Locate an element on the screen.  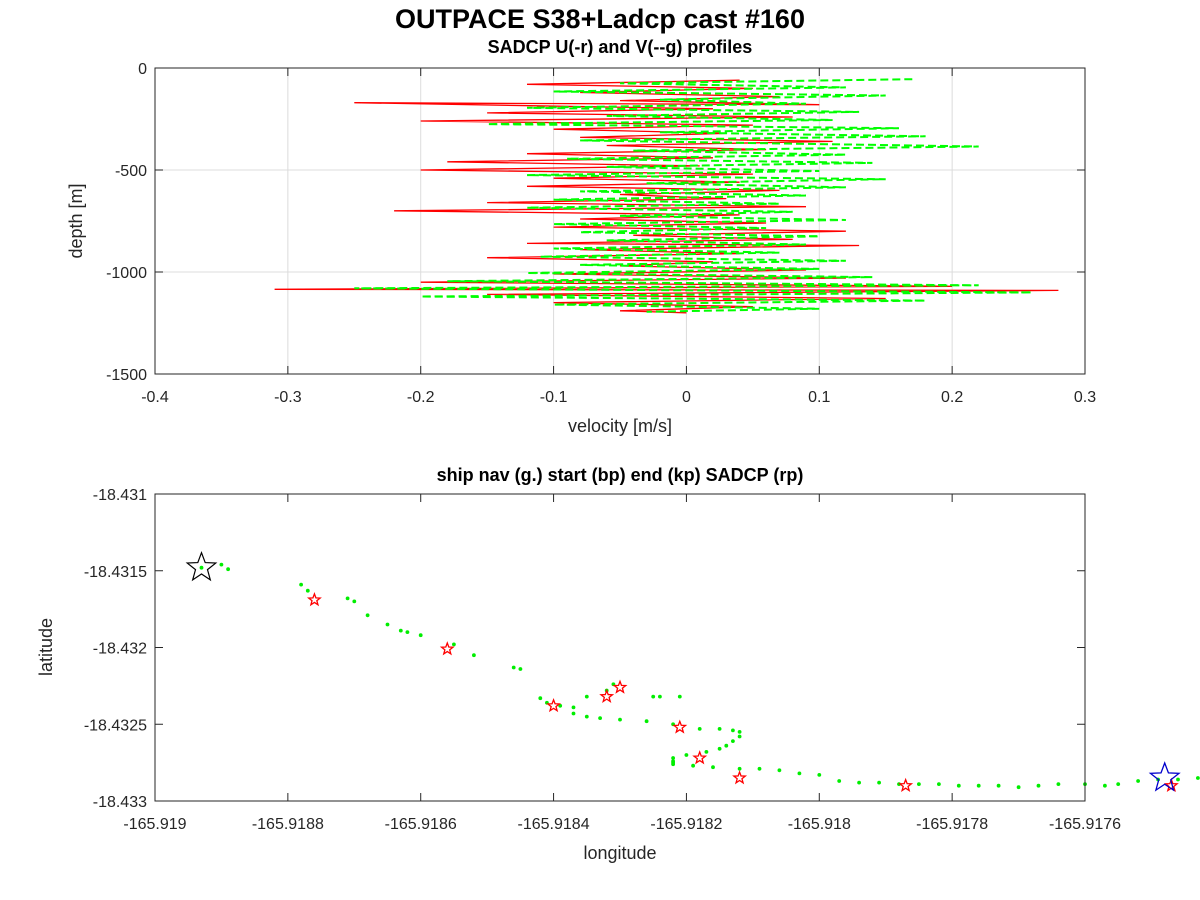
y-tick-label: -1500 is located at coordinates (126, 375).